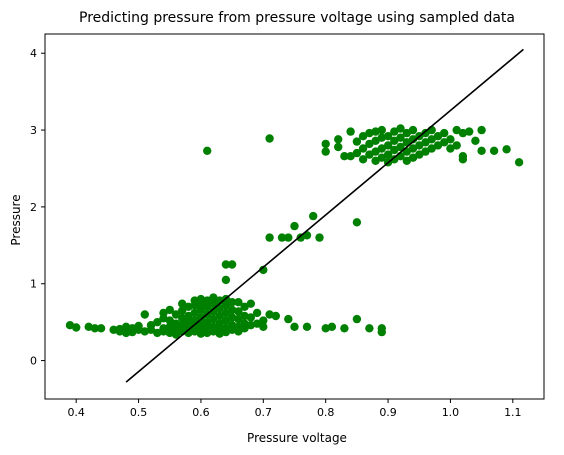 This screenshot has width=564, height=455. What do you see at coordinates (451, 412) in the screenshot?
I see `x-tick-label: 1.0` at bounding box center [451, 412].